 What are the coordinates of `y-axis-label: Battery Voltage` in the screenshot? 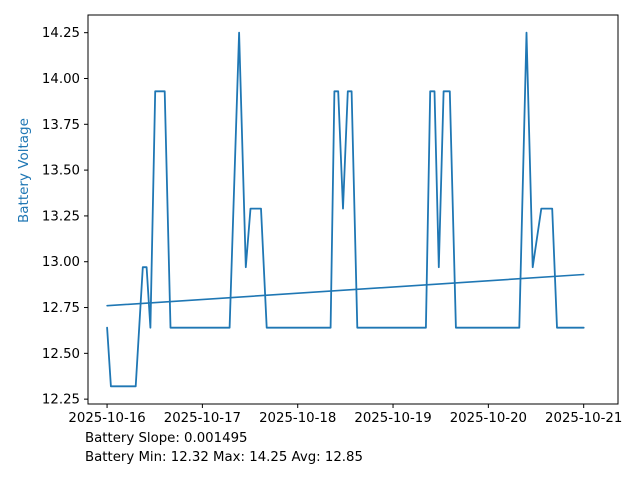 It's located at (24, 170).